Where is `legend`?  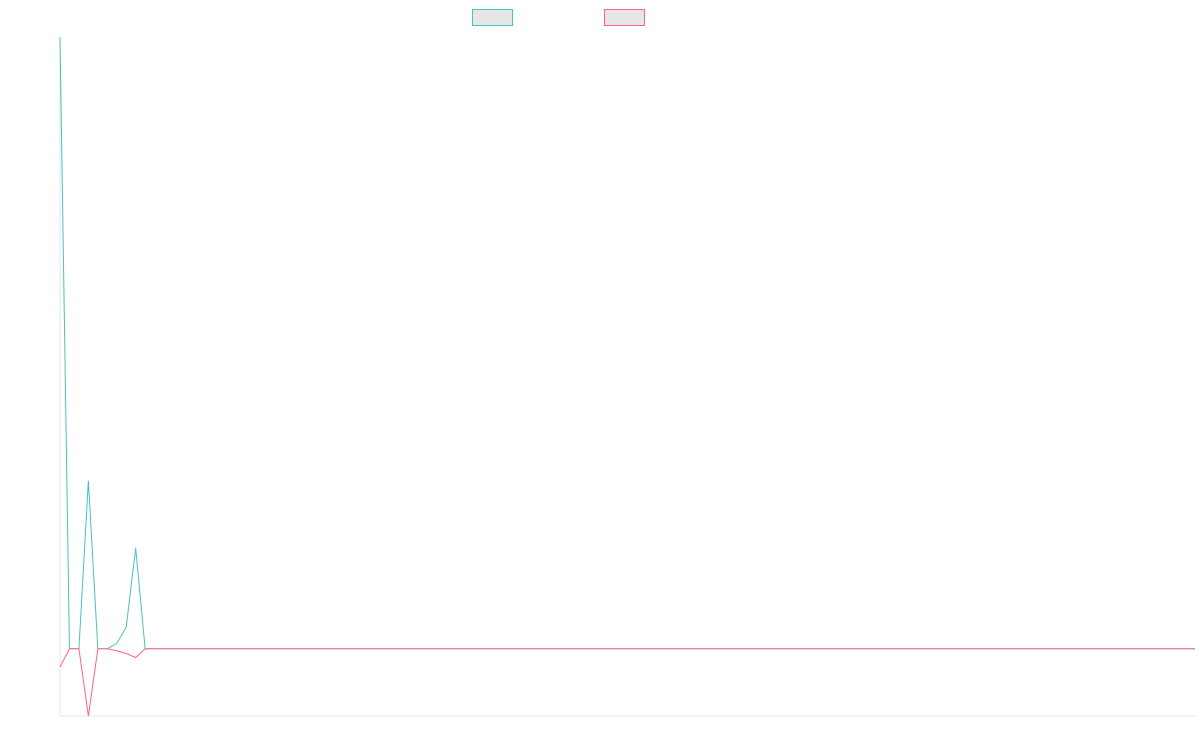 legend is located at coordinates (558, 17).